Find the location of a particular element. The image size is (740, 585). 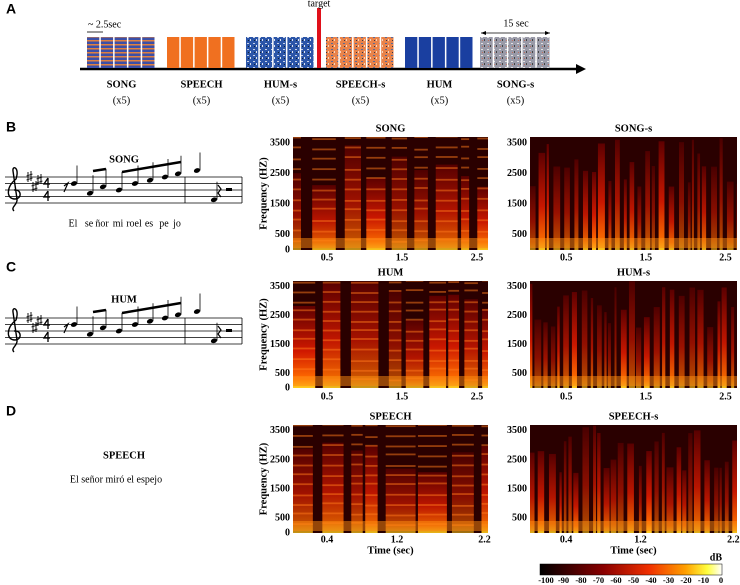

colorbar-label: dB is located at coordinates (716, 557).